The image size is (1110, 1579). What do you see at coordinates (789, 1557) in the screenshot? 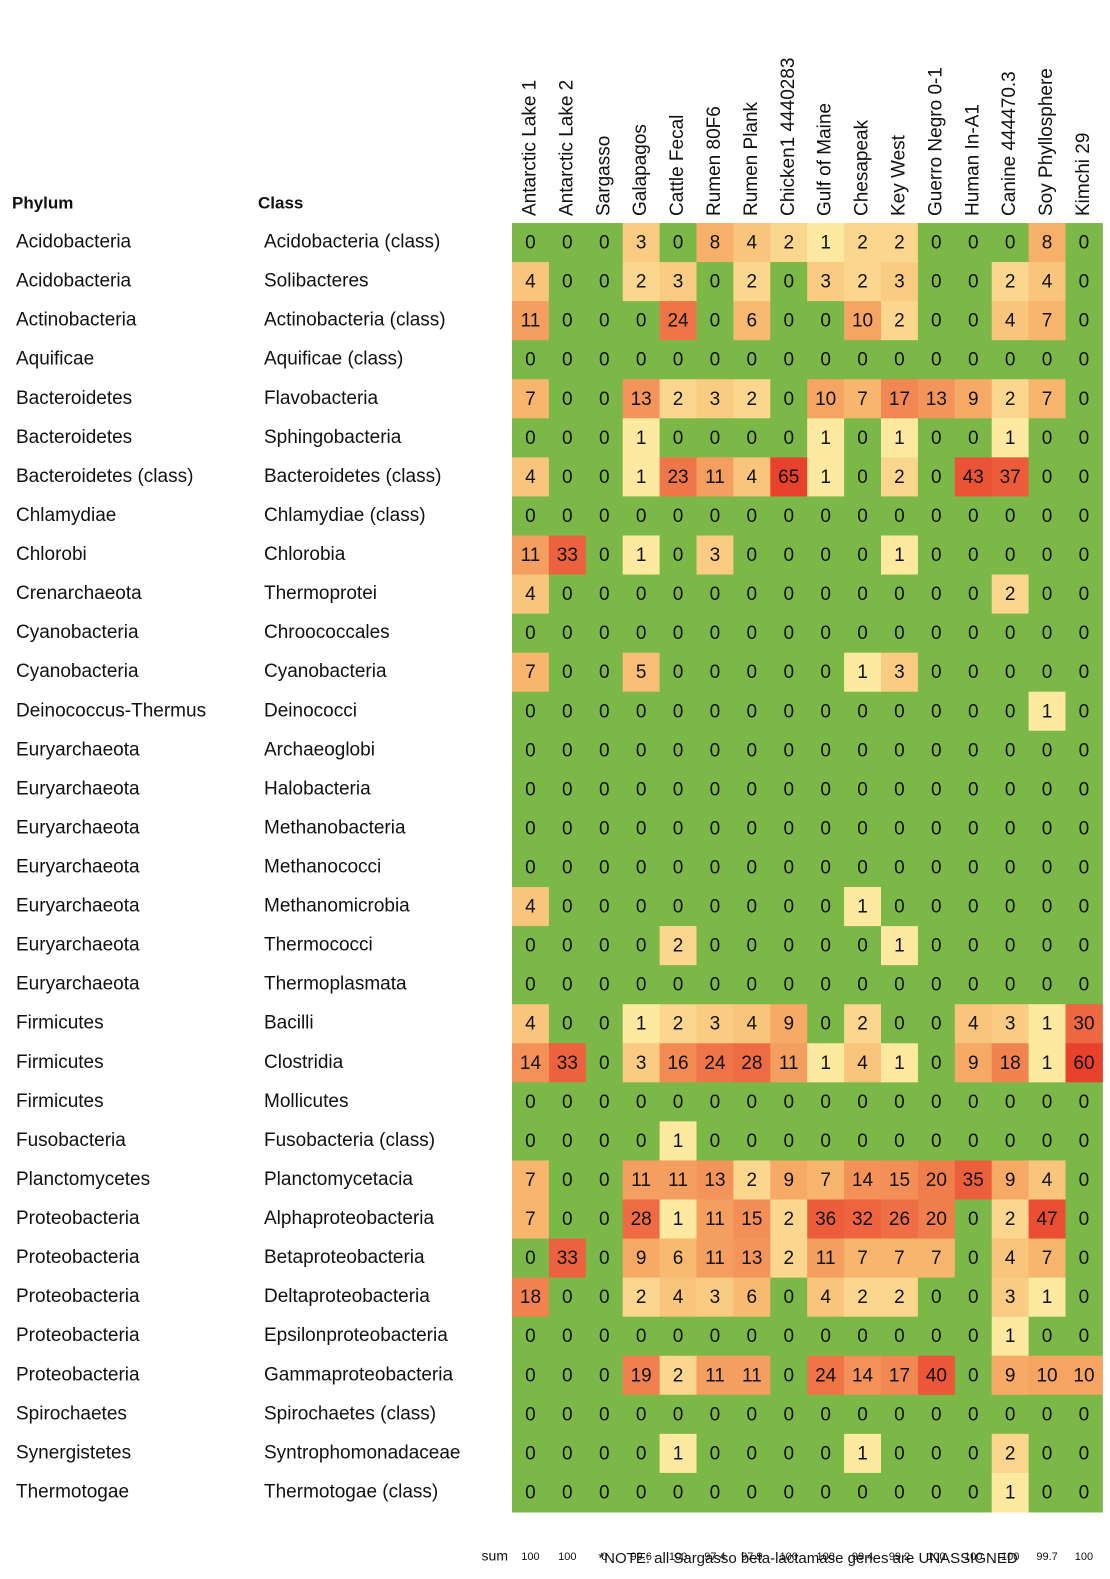
I see `sum-value: 100` at bounding box center [789, 1557].